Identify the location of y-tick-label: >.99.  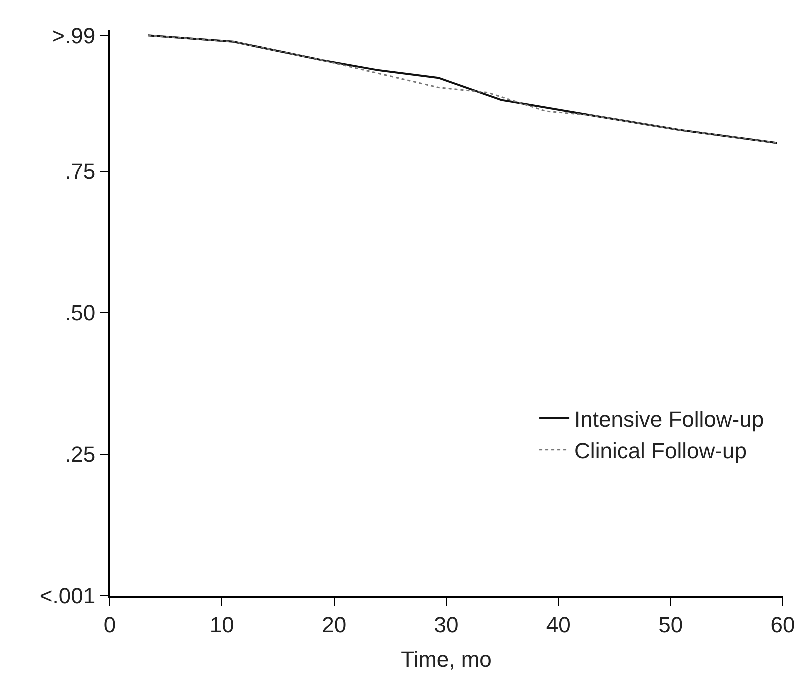
(74, 35).